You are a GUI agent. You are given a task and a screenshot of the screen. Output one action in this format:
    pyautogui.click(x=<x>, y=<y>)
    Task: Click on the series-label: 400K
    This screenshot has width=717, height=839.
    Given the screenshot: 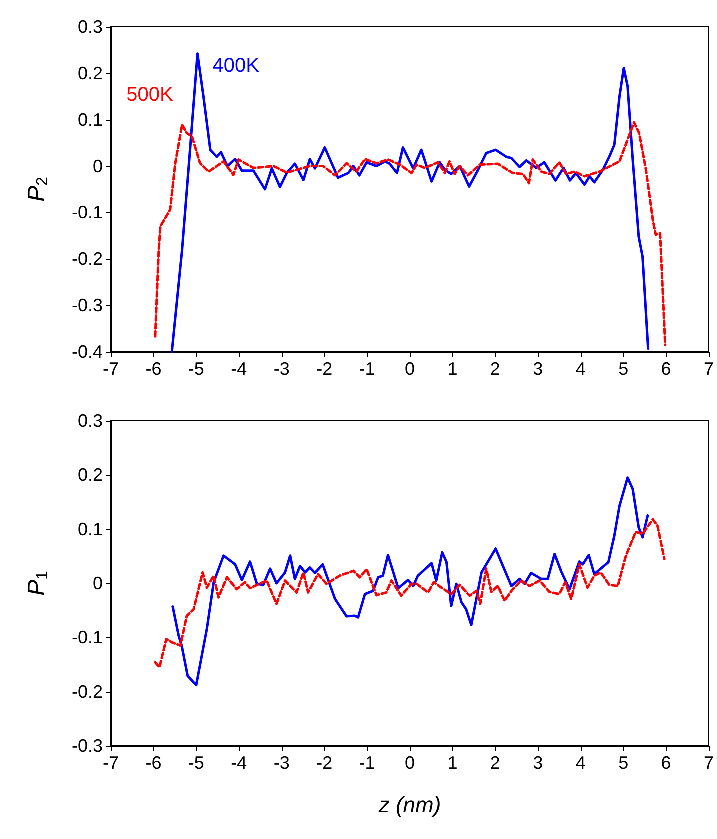 What is the action you would take?
    pyautogui.click(x=236, y=65)
    